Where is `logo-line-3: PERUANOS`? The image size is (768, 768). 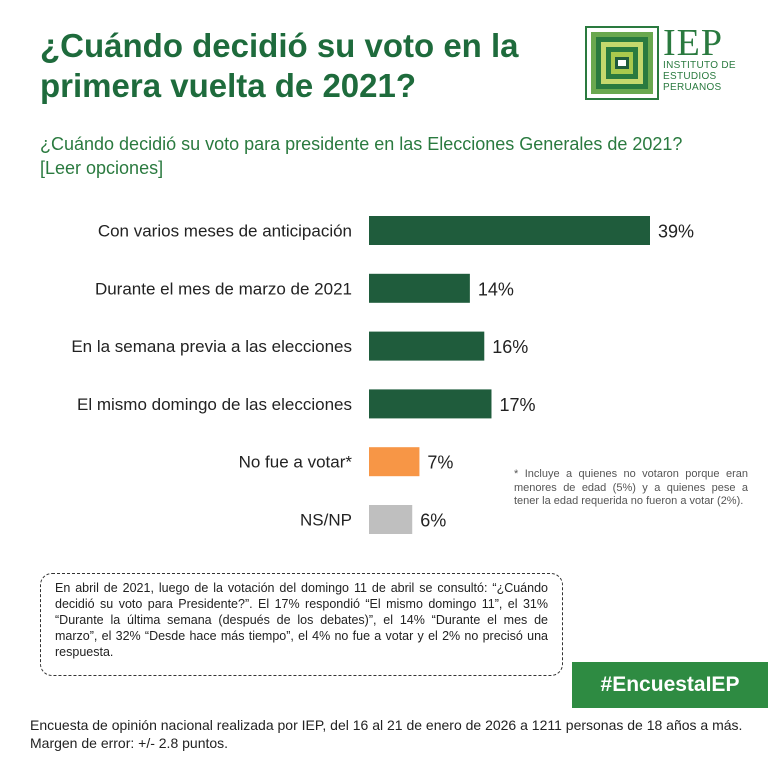 logo-line-3: PERUANOS is located at coordinates (692, 87).